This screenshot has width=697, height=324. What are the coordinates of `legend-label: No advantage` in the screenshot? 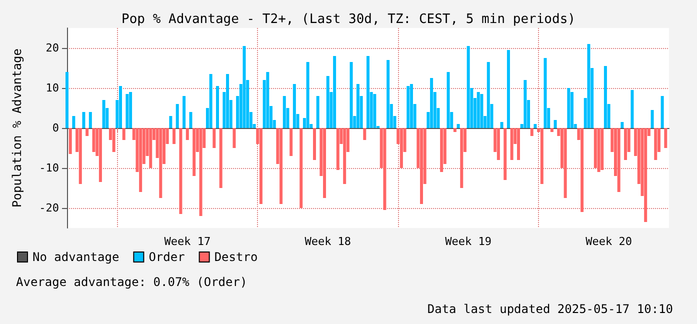 It's located at (76, 257).